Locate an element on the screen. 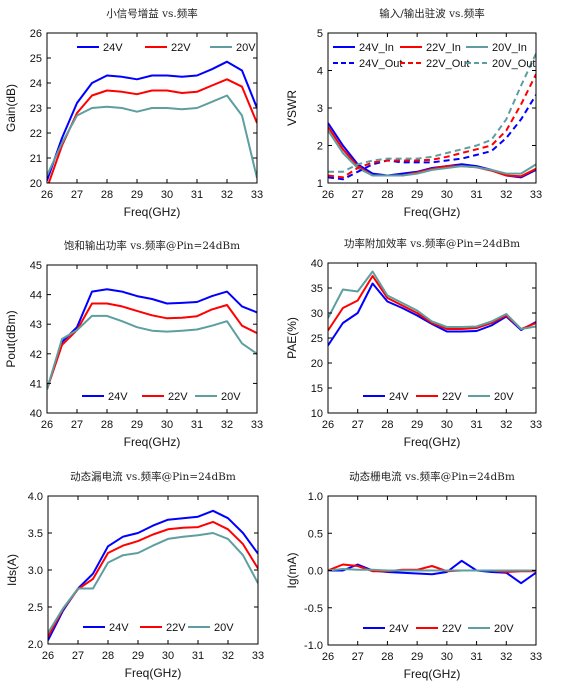 This screenshot has width=565, height=693. legend-label: 20V_Out is located at coordinates (513, 64).